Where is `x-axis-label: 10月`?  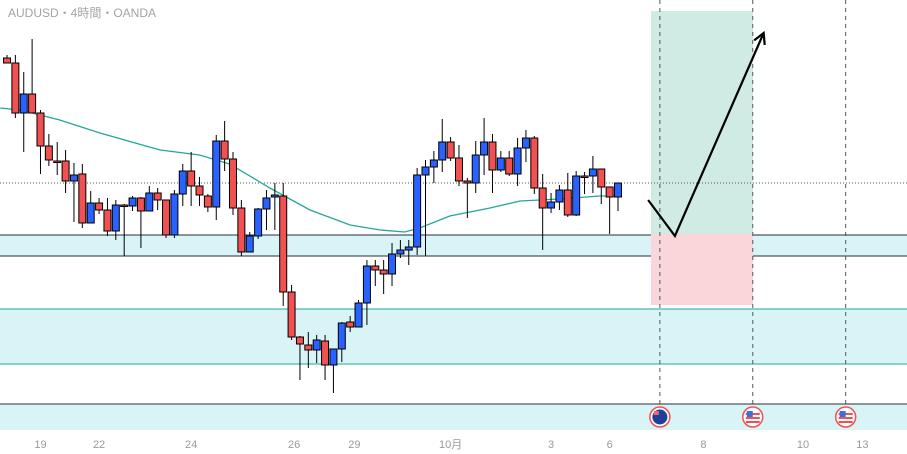
x-axis-label: 10月 is located at coordinates (450, 445).